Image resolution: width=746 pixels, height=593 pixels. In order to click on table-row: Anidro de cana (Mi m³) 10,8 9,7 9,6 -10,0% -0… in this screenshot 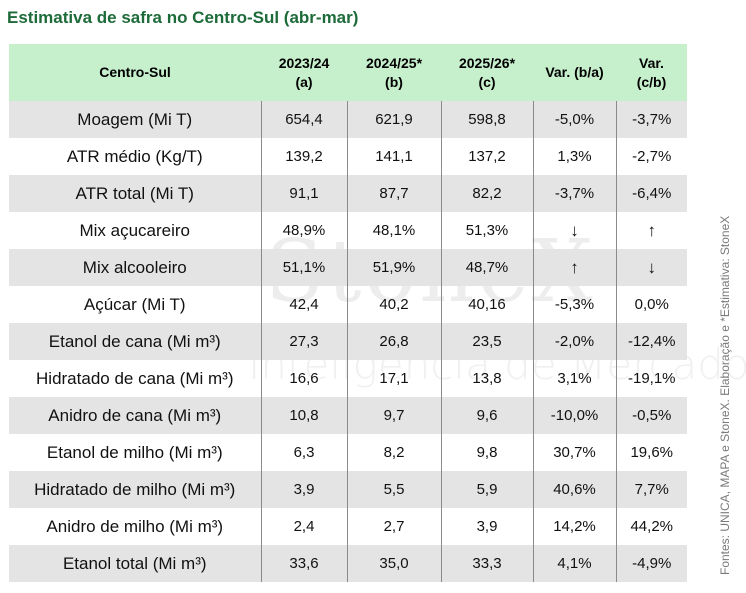, I will do `click(348, 415)`.